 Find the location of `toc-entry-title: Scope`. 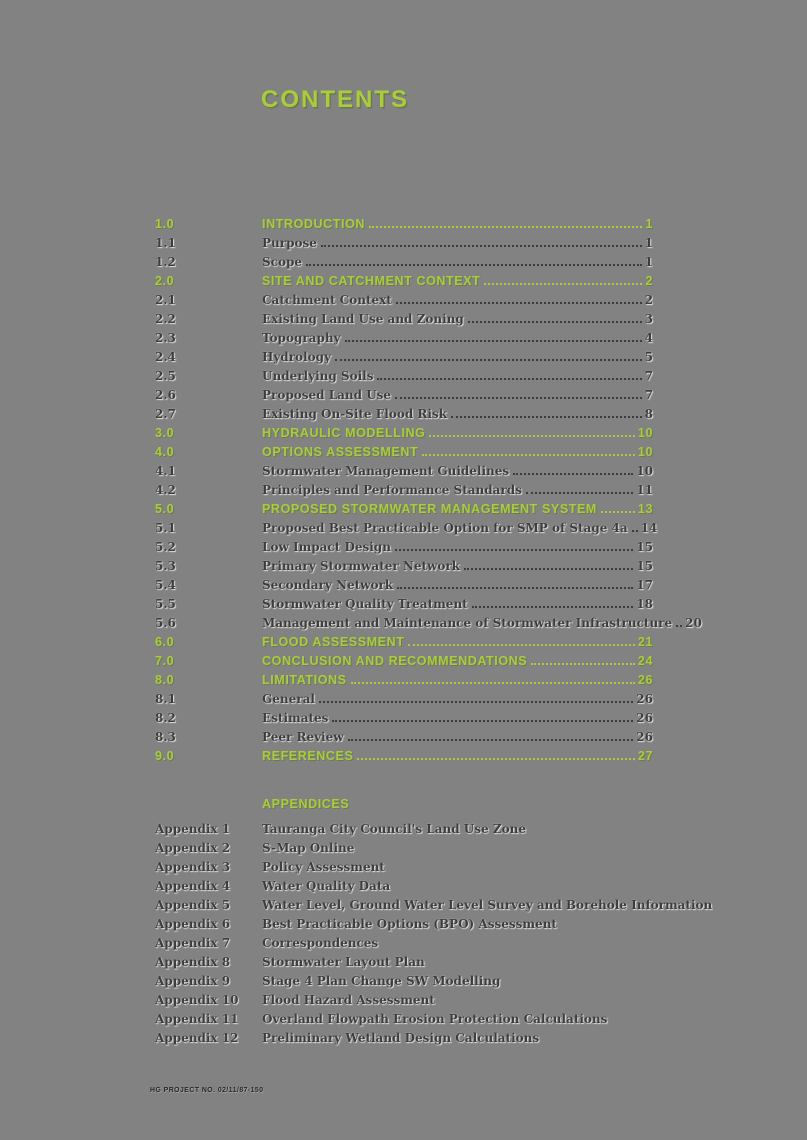

toc-entry-title: Scope is located at coordinates (282, 262).